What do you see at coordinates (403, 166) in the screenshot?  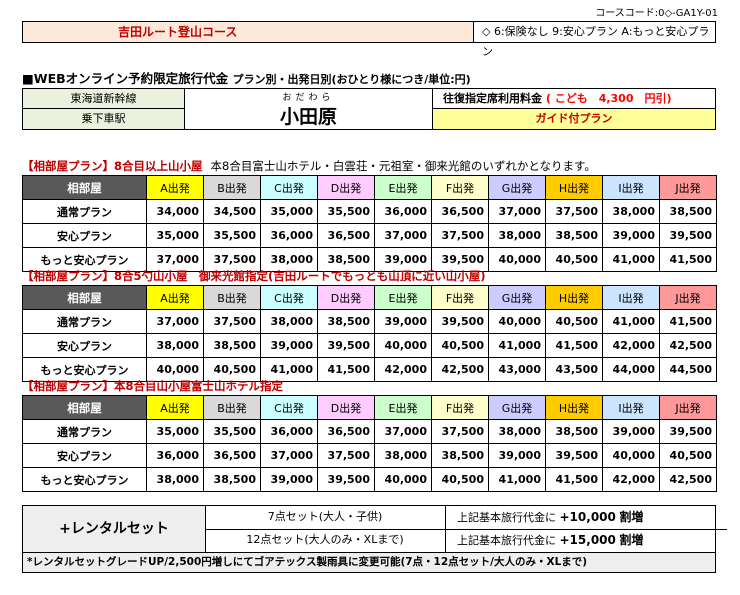 I see `section-note: 本8合目富士山ホテル・白雲荘・元祖室・御来光館のいずれかとなります。` at bounding box center [403, 166].